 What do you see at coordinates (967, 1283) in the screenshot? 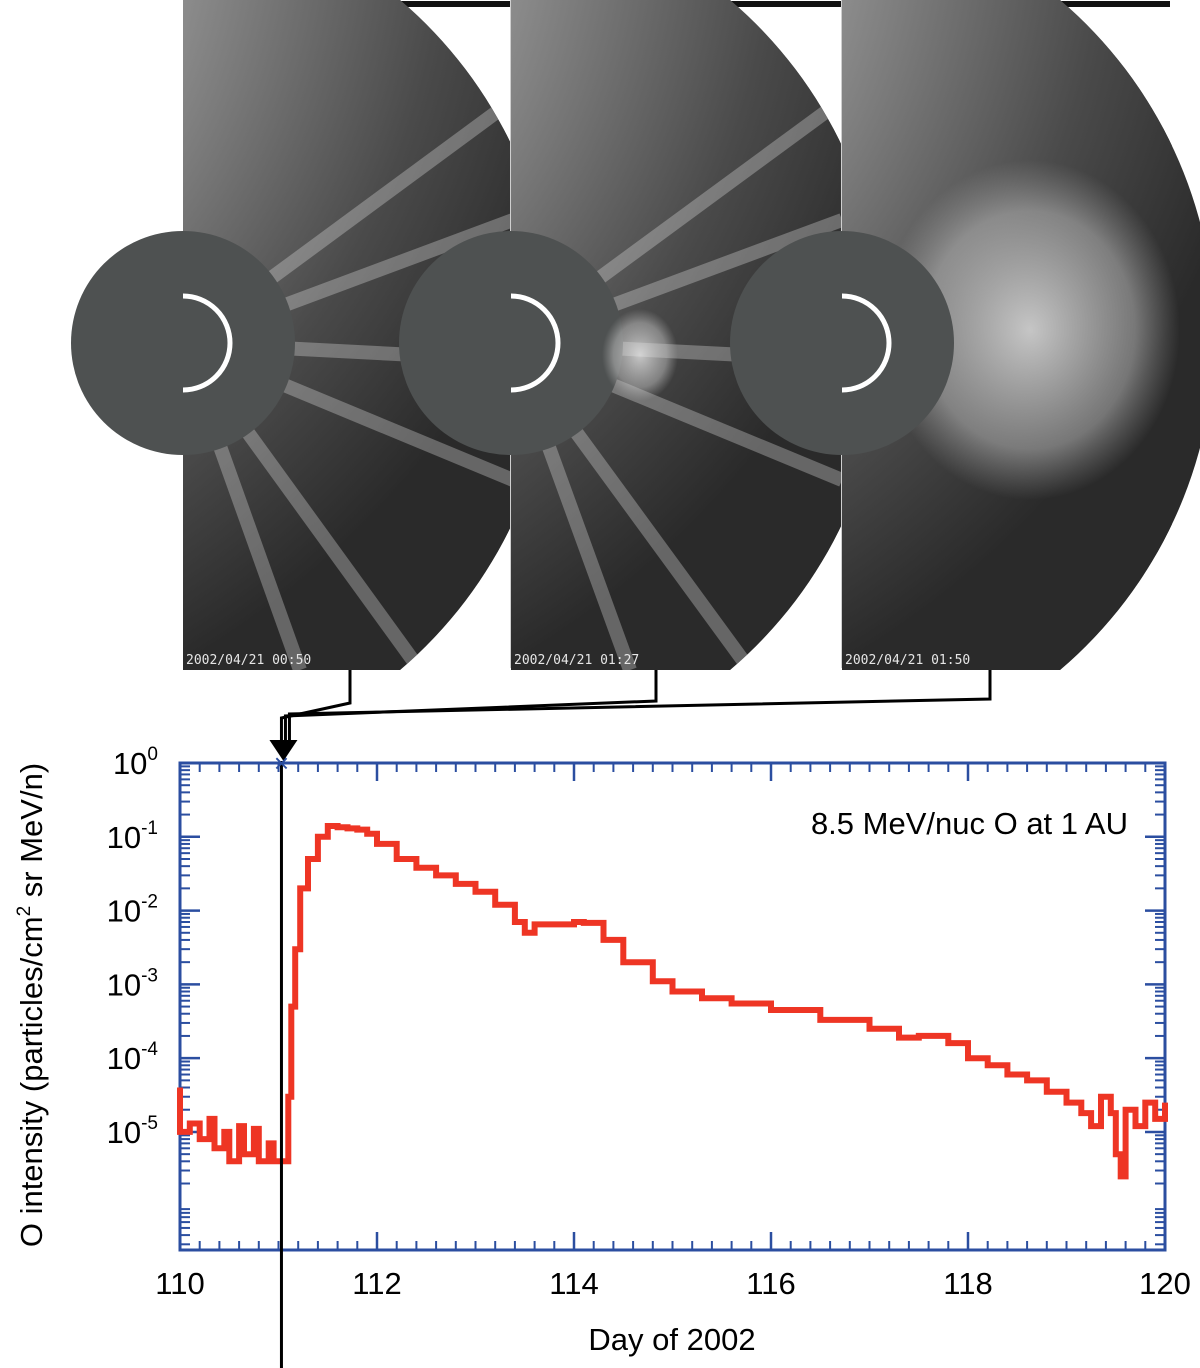
I see `x-tick-label: 118` at bounding box center [967, 1283].